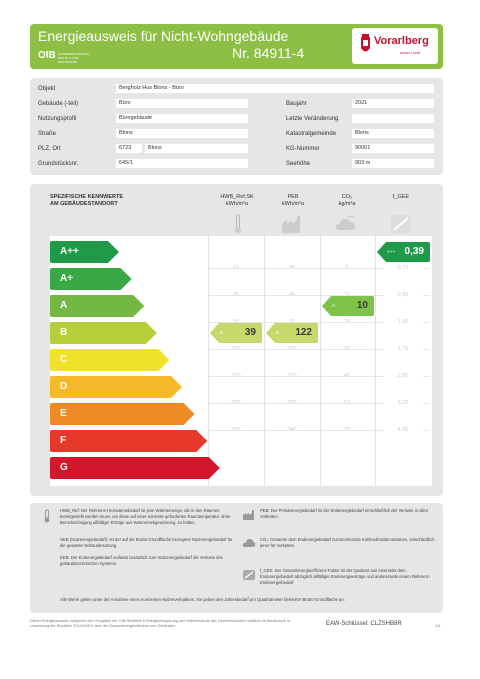  Describe the element at coordinates (303, 332) in the screenshot. I see `marker-value: 122` at that location.